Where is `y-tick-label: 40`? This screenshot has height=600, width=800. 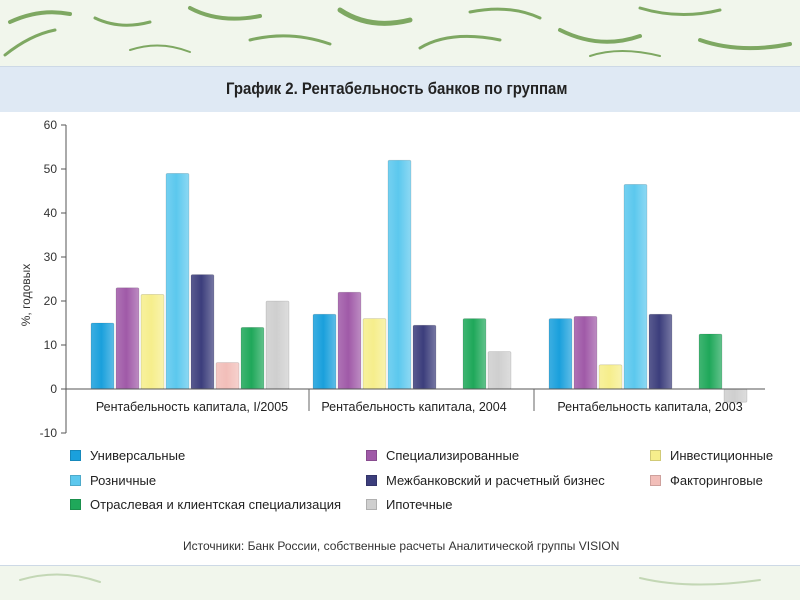
y-tick-label: 40 is located at coordinates (51, 213).